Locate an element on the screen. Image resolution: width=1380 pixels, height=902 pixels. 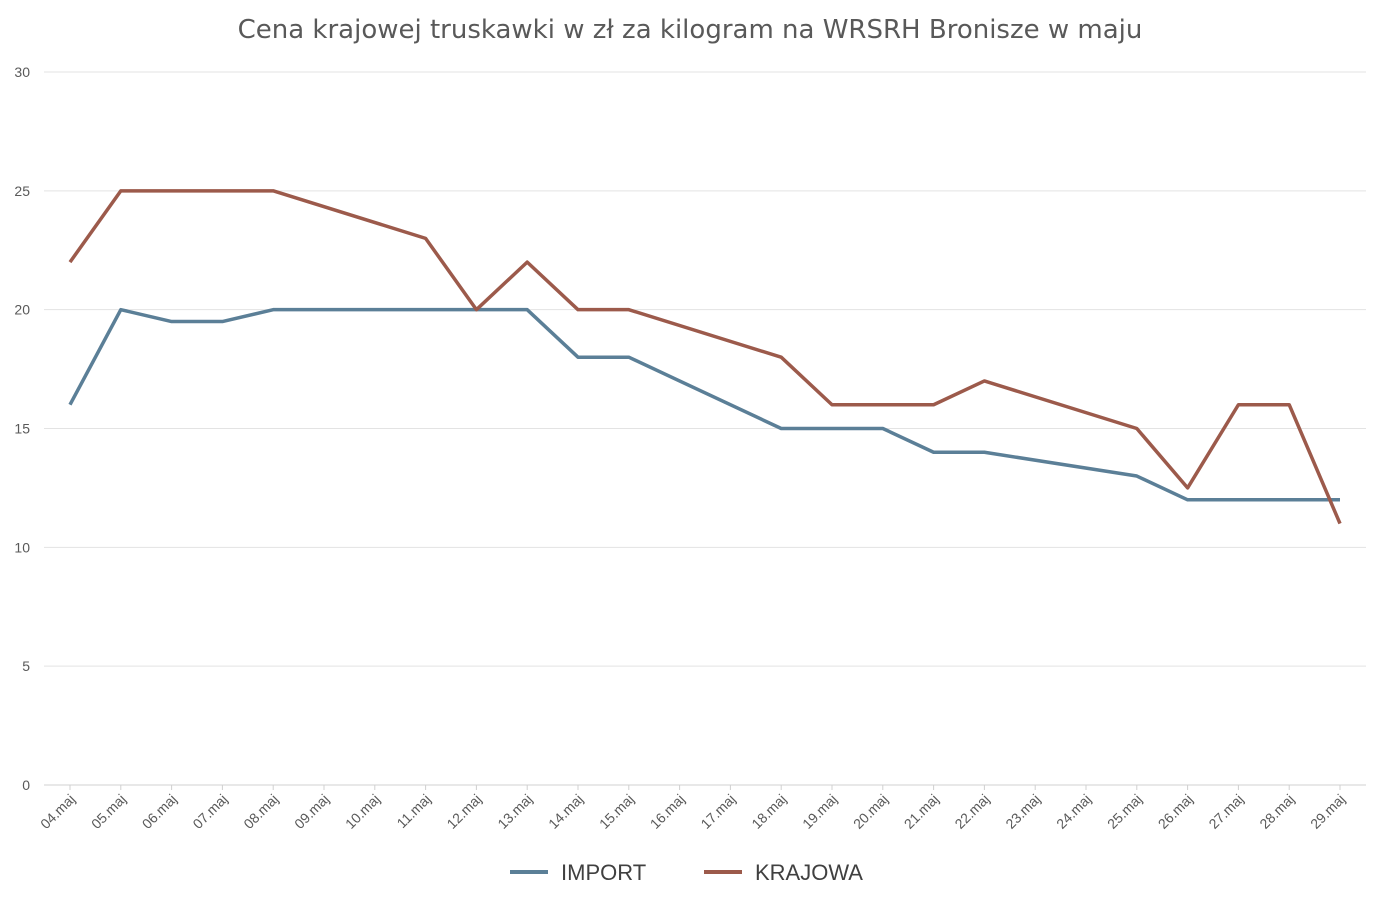
x-tick-label: 23.maj is located at coordinates (1022, 811).